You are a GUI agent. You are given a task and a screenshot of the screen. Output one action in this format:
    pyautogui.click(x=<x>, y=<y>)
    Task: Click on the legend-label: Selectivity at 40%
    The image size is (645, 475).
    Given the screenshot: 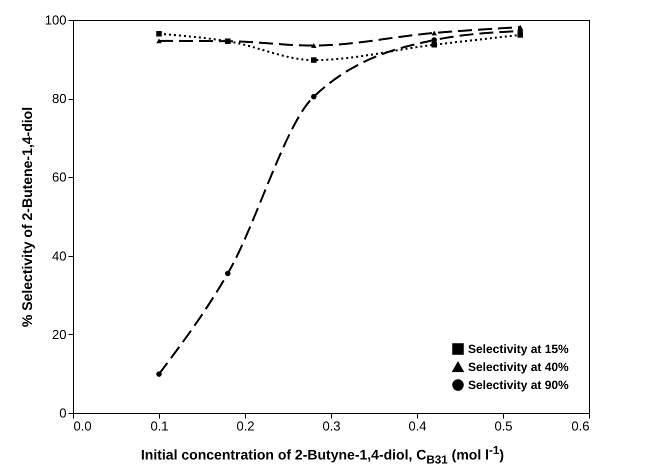 What is the action you would take?
    pyautogui.click(x=519, y=367)
    